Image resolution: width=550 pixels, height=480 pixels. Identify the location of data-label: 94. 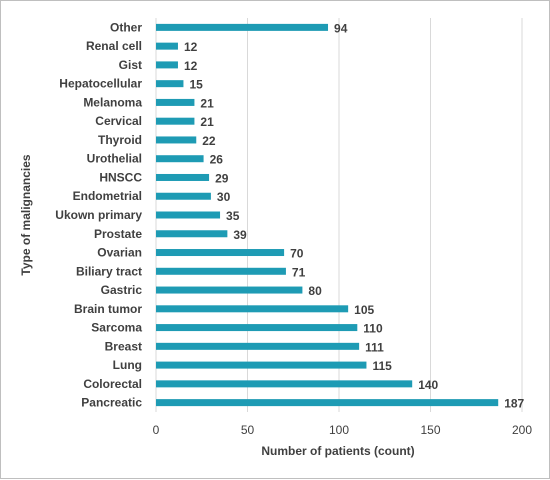
(341, 28).